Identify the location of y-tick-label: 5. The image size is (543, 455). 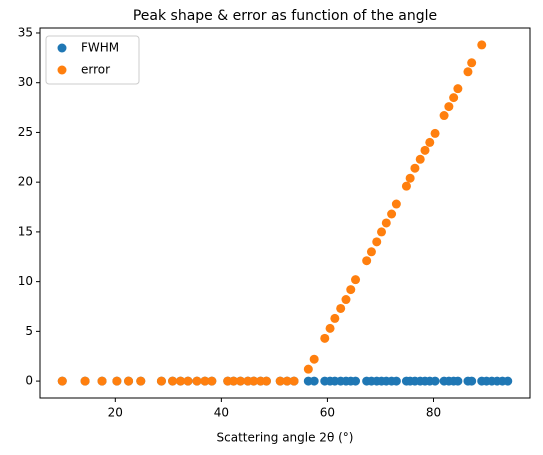
(29, 331).